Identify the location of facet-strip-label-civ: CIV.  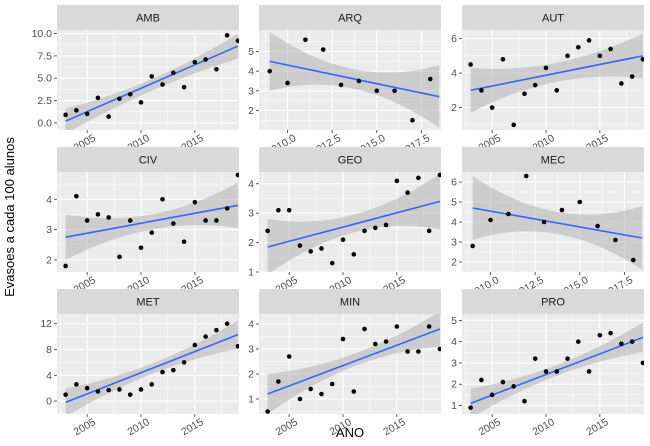
(148, 161).